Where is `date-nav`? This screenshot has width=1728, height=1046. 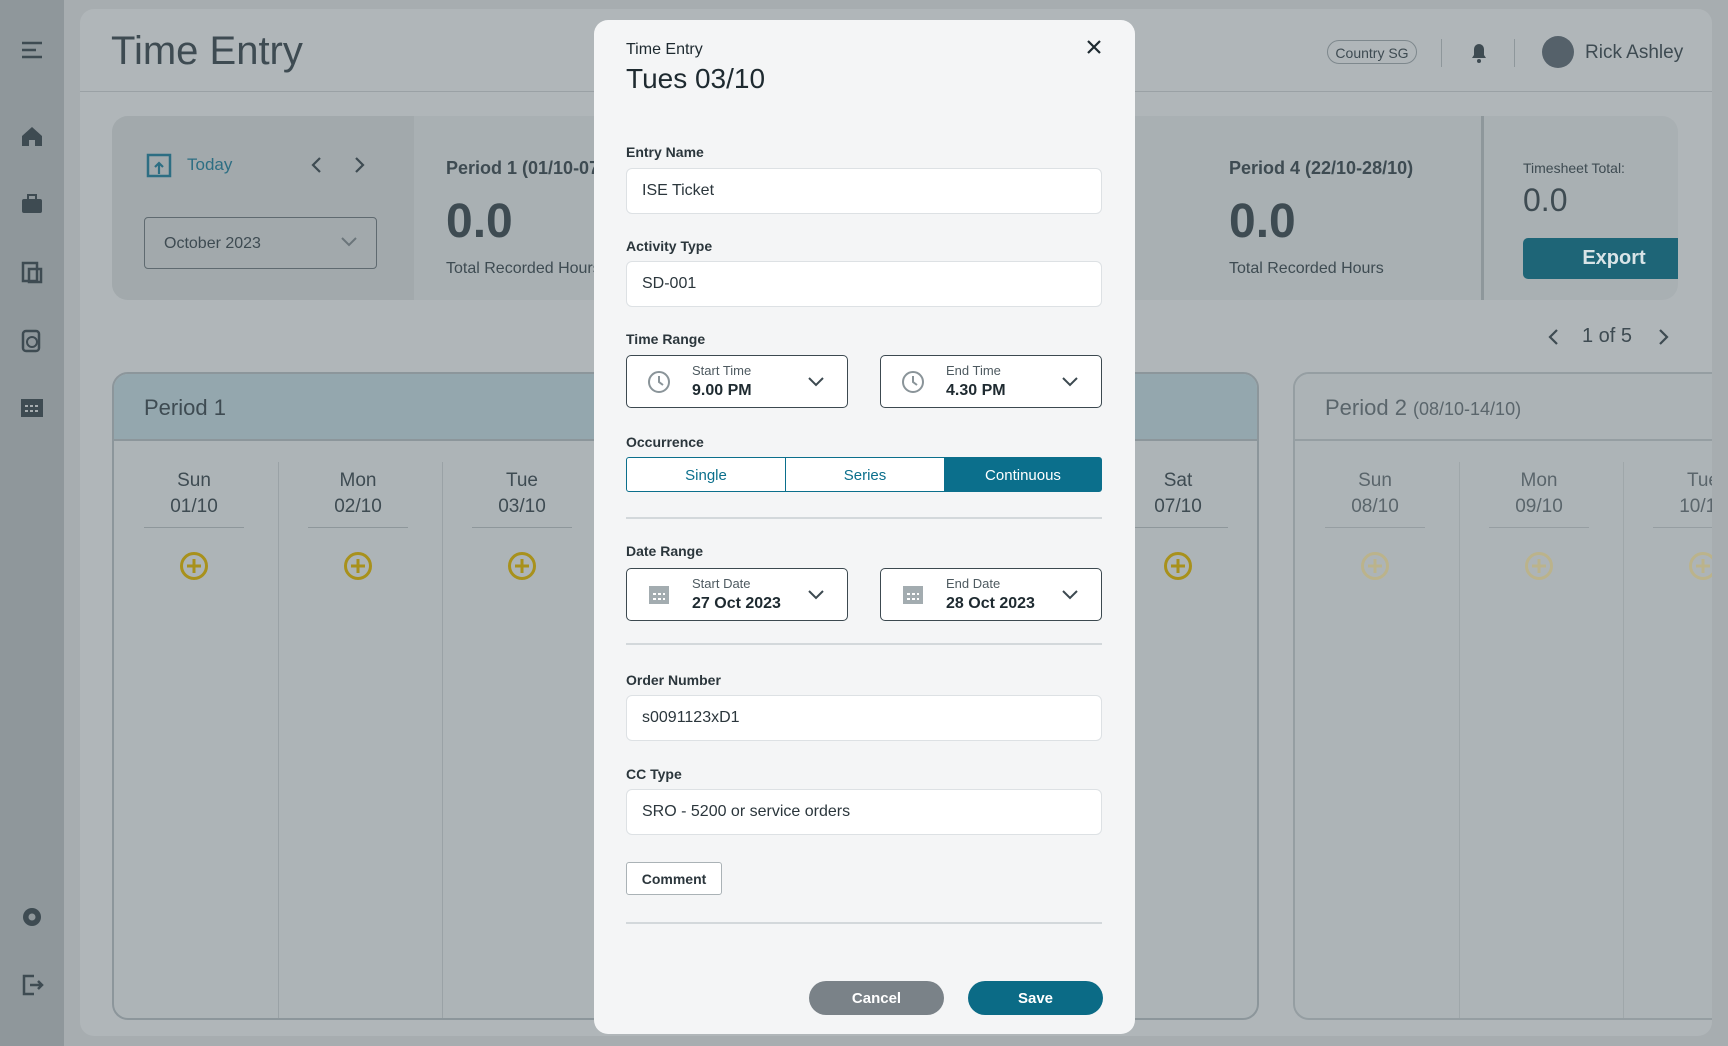
date-nav is located at coordinates (263, 208).